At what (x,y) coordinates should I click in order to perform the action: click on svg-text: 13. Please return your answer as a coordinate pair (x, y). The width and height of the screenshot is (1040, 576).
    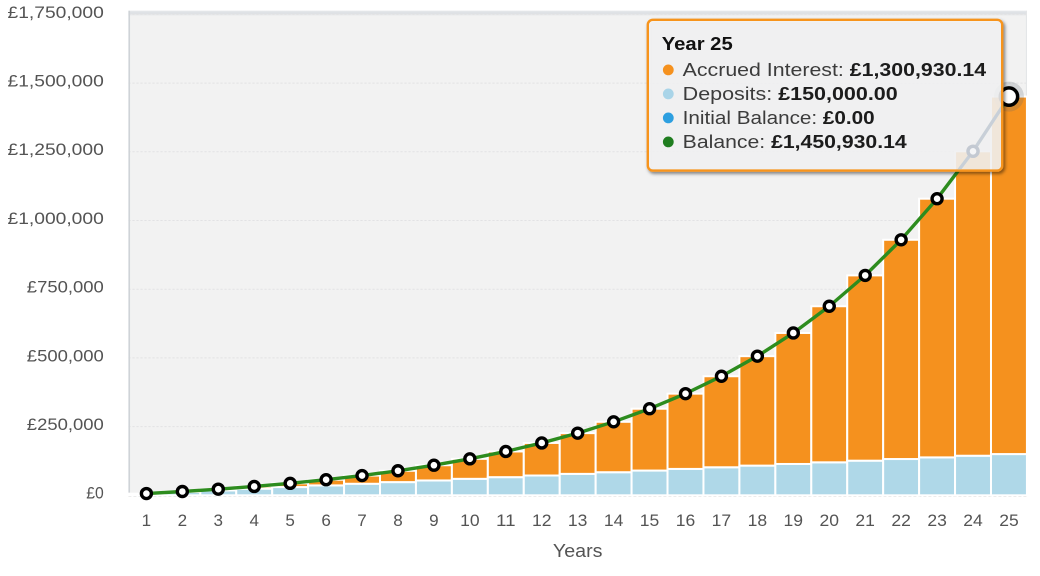
    Looking at the image, I should click on (578, 520).